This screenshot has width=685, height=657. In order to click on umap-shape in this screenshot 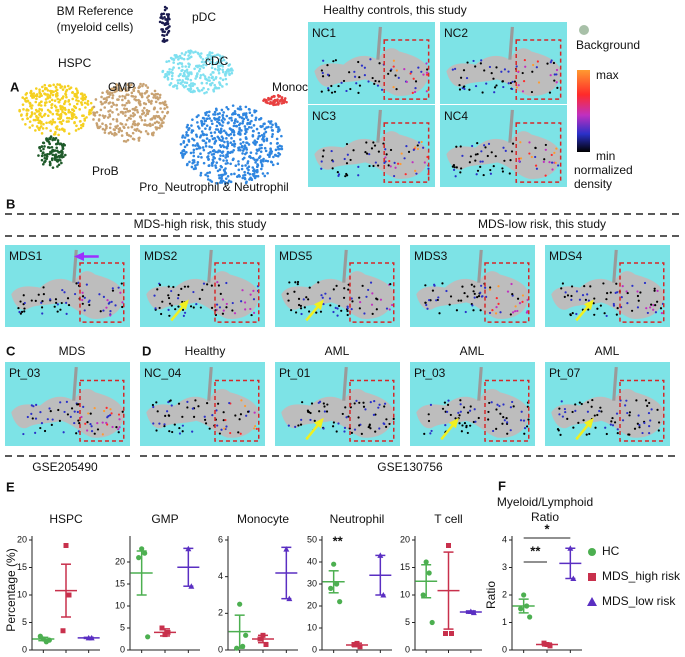, I will do `click(337, 402)`.